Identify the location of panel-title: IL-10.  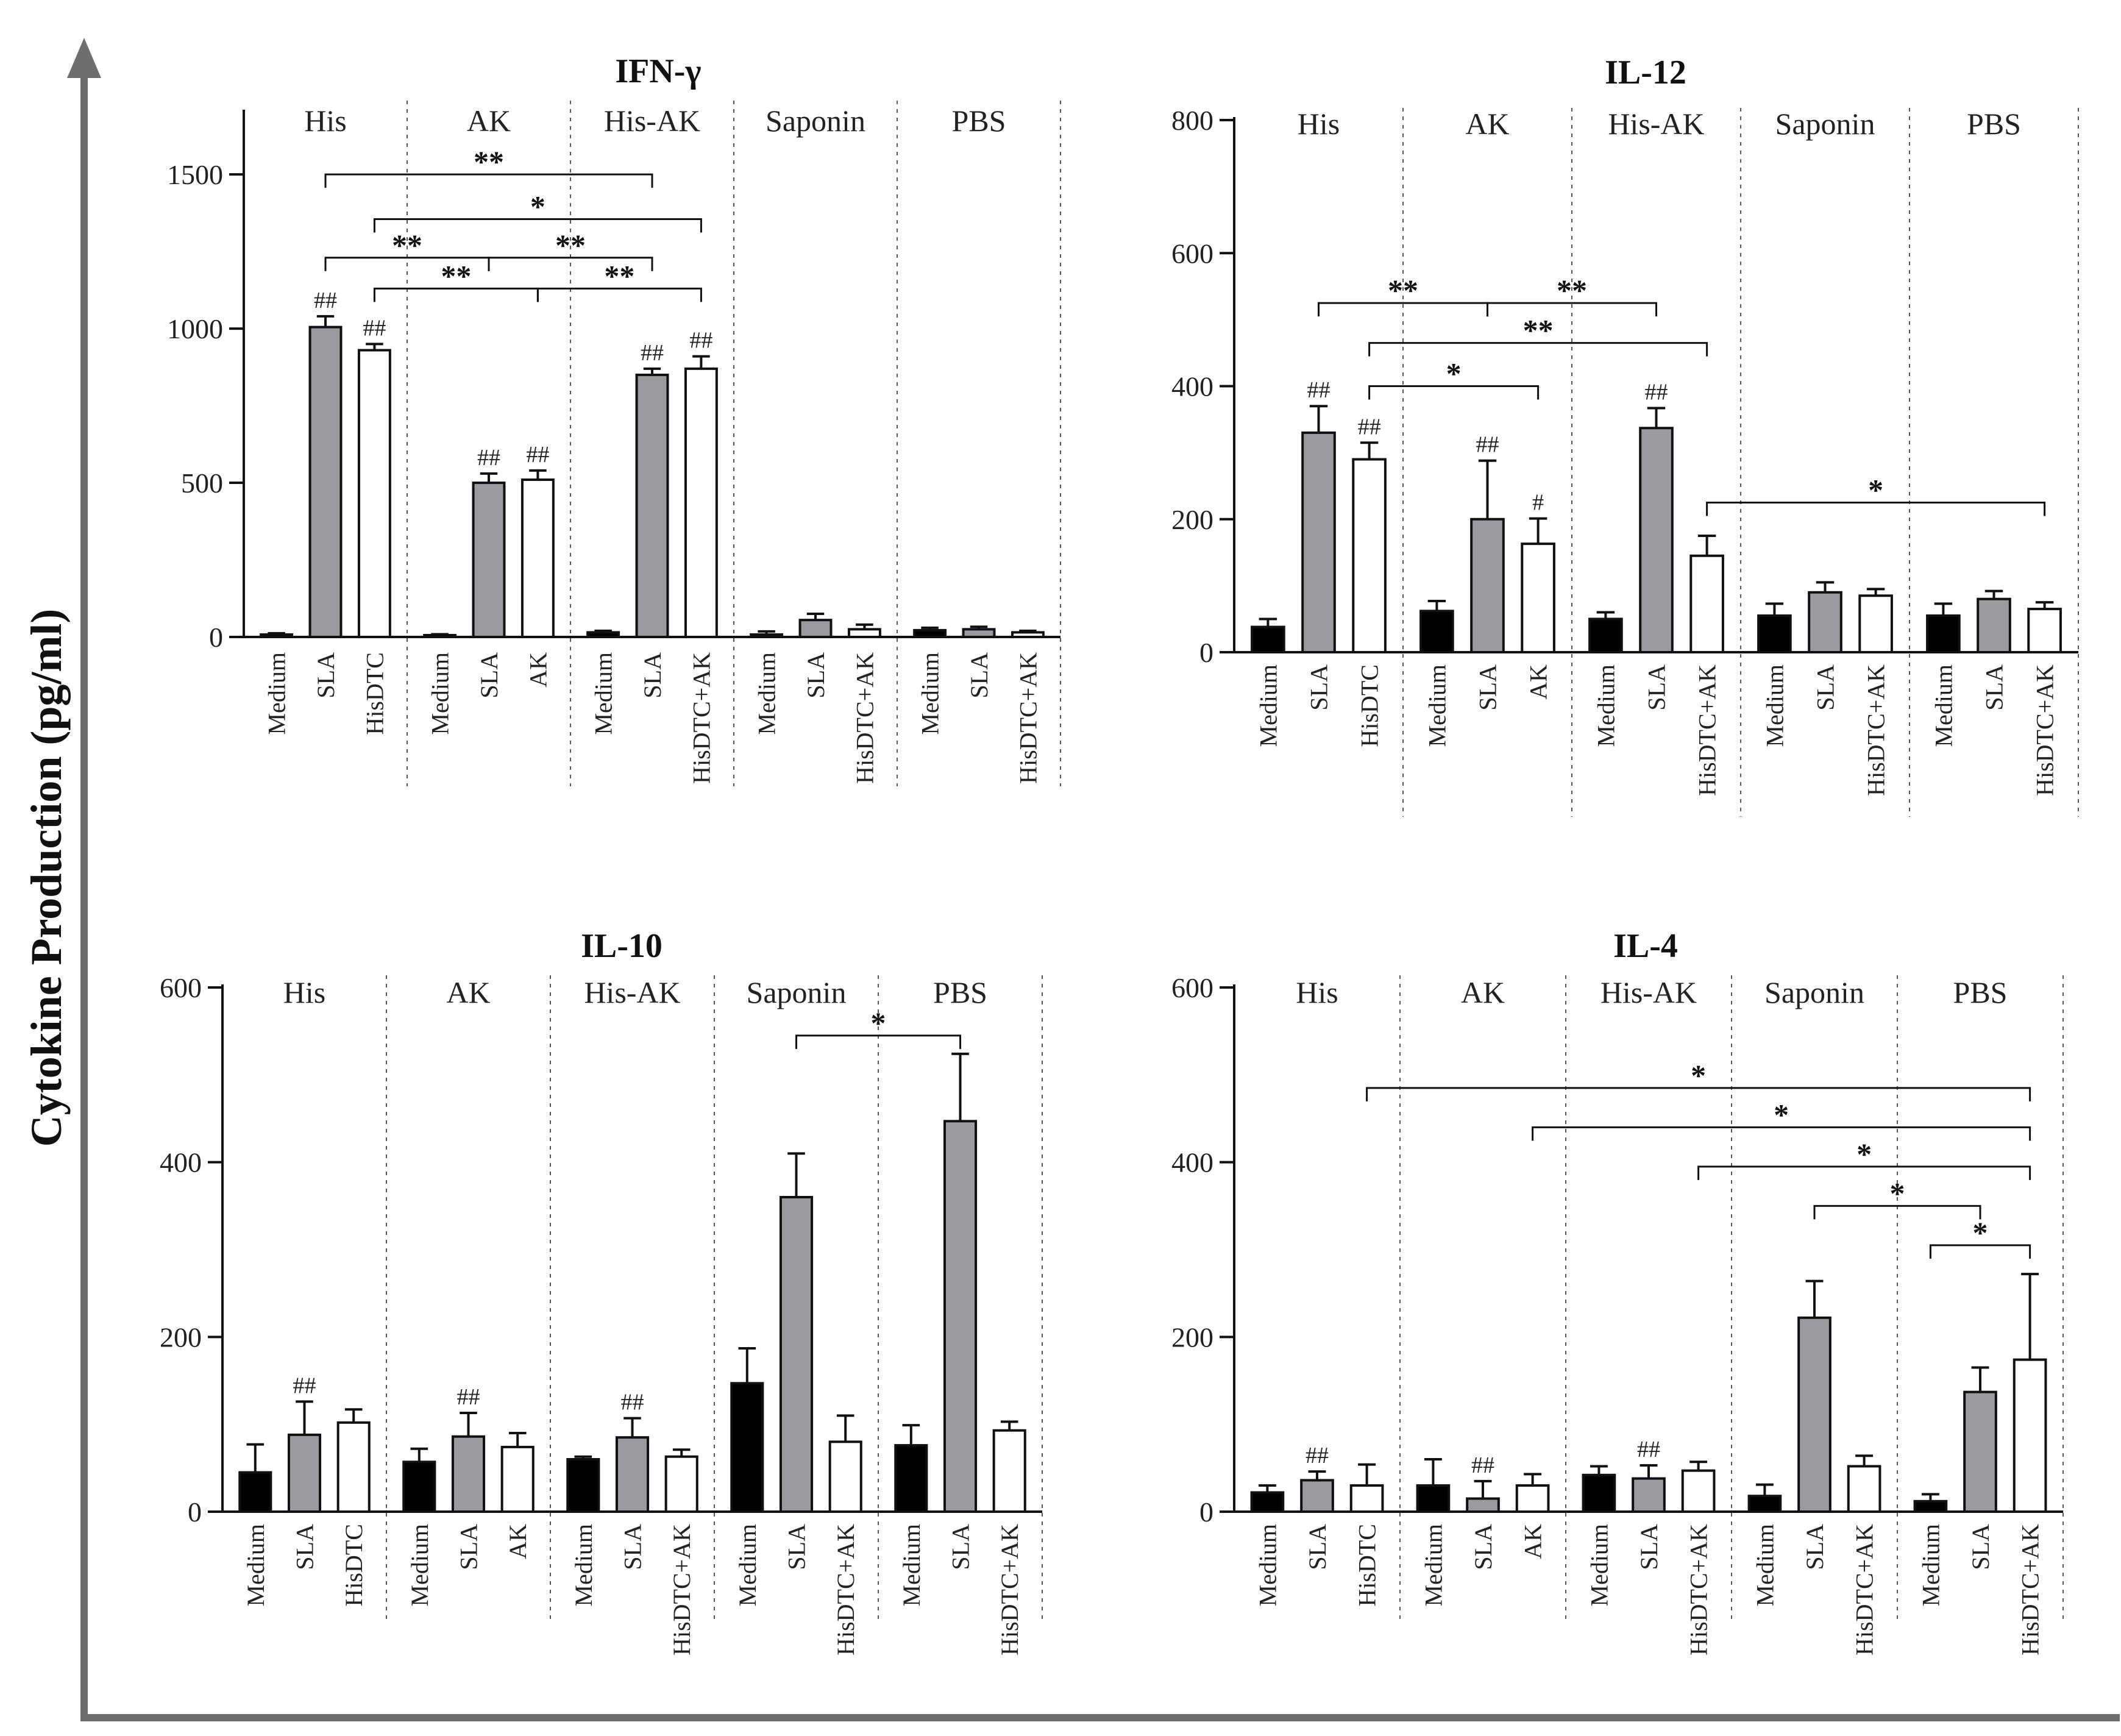
(622, 946).